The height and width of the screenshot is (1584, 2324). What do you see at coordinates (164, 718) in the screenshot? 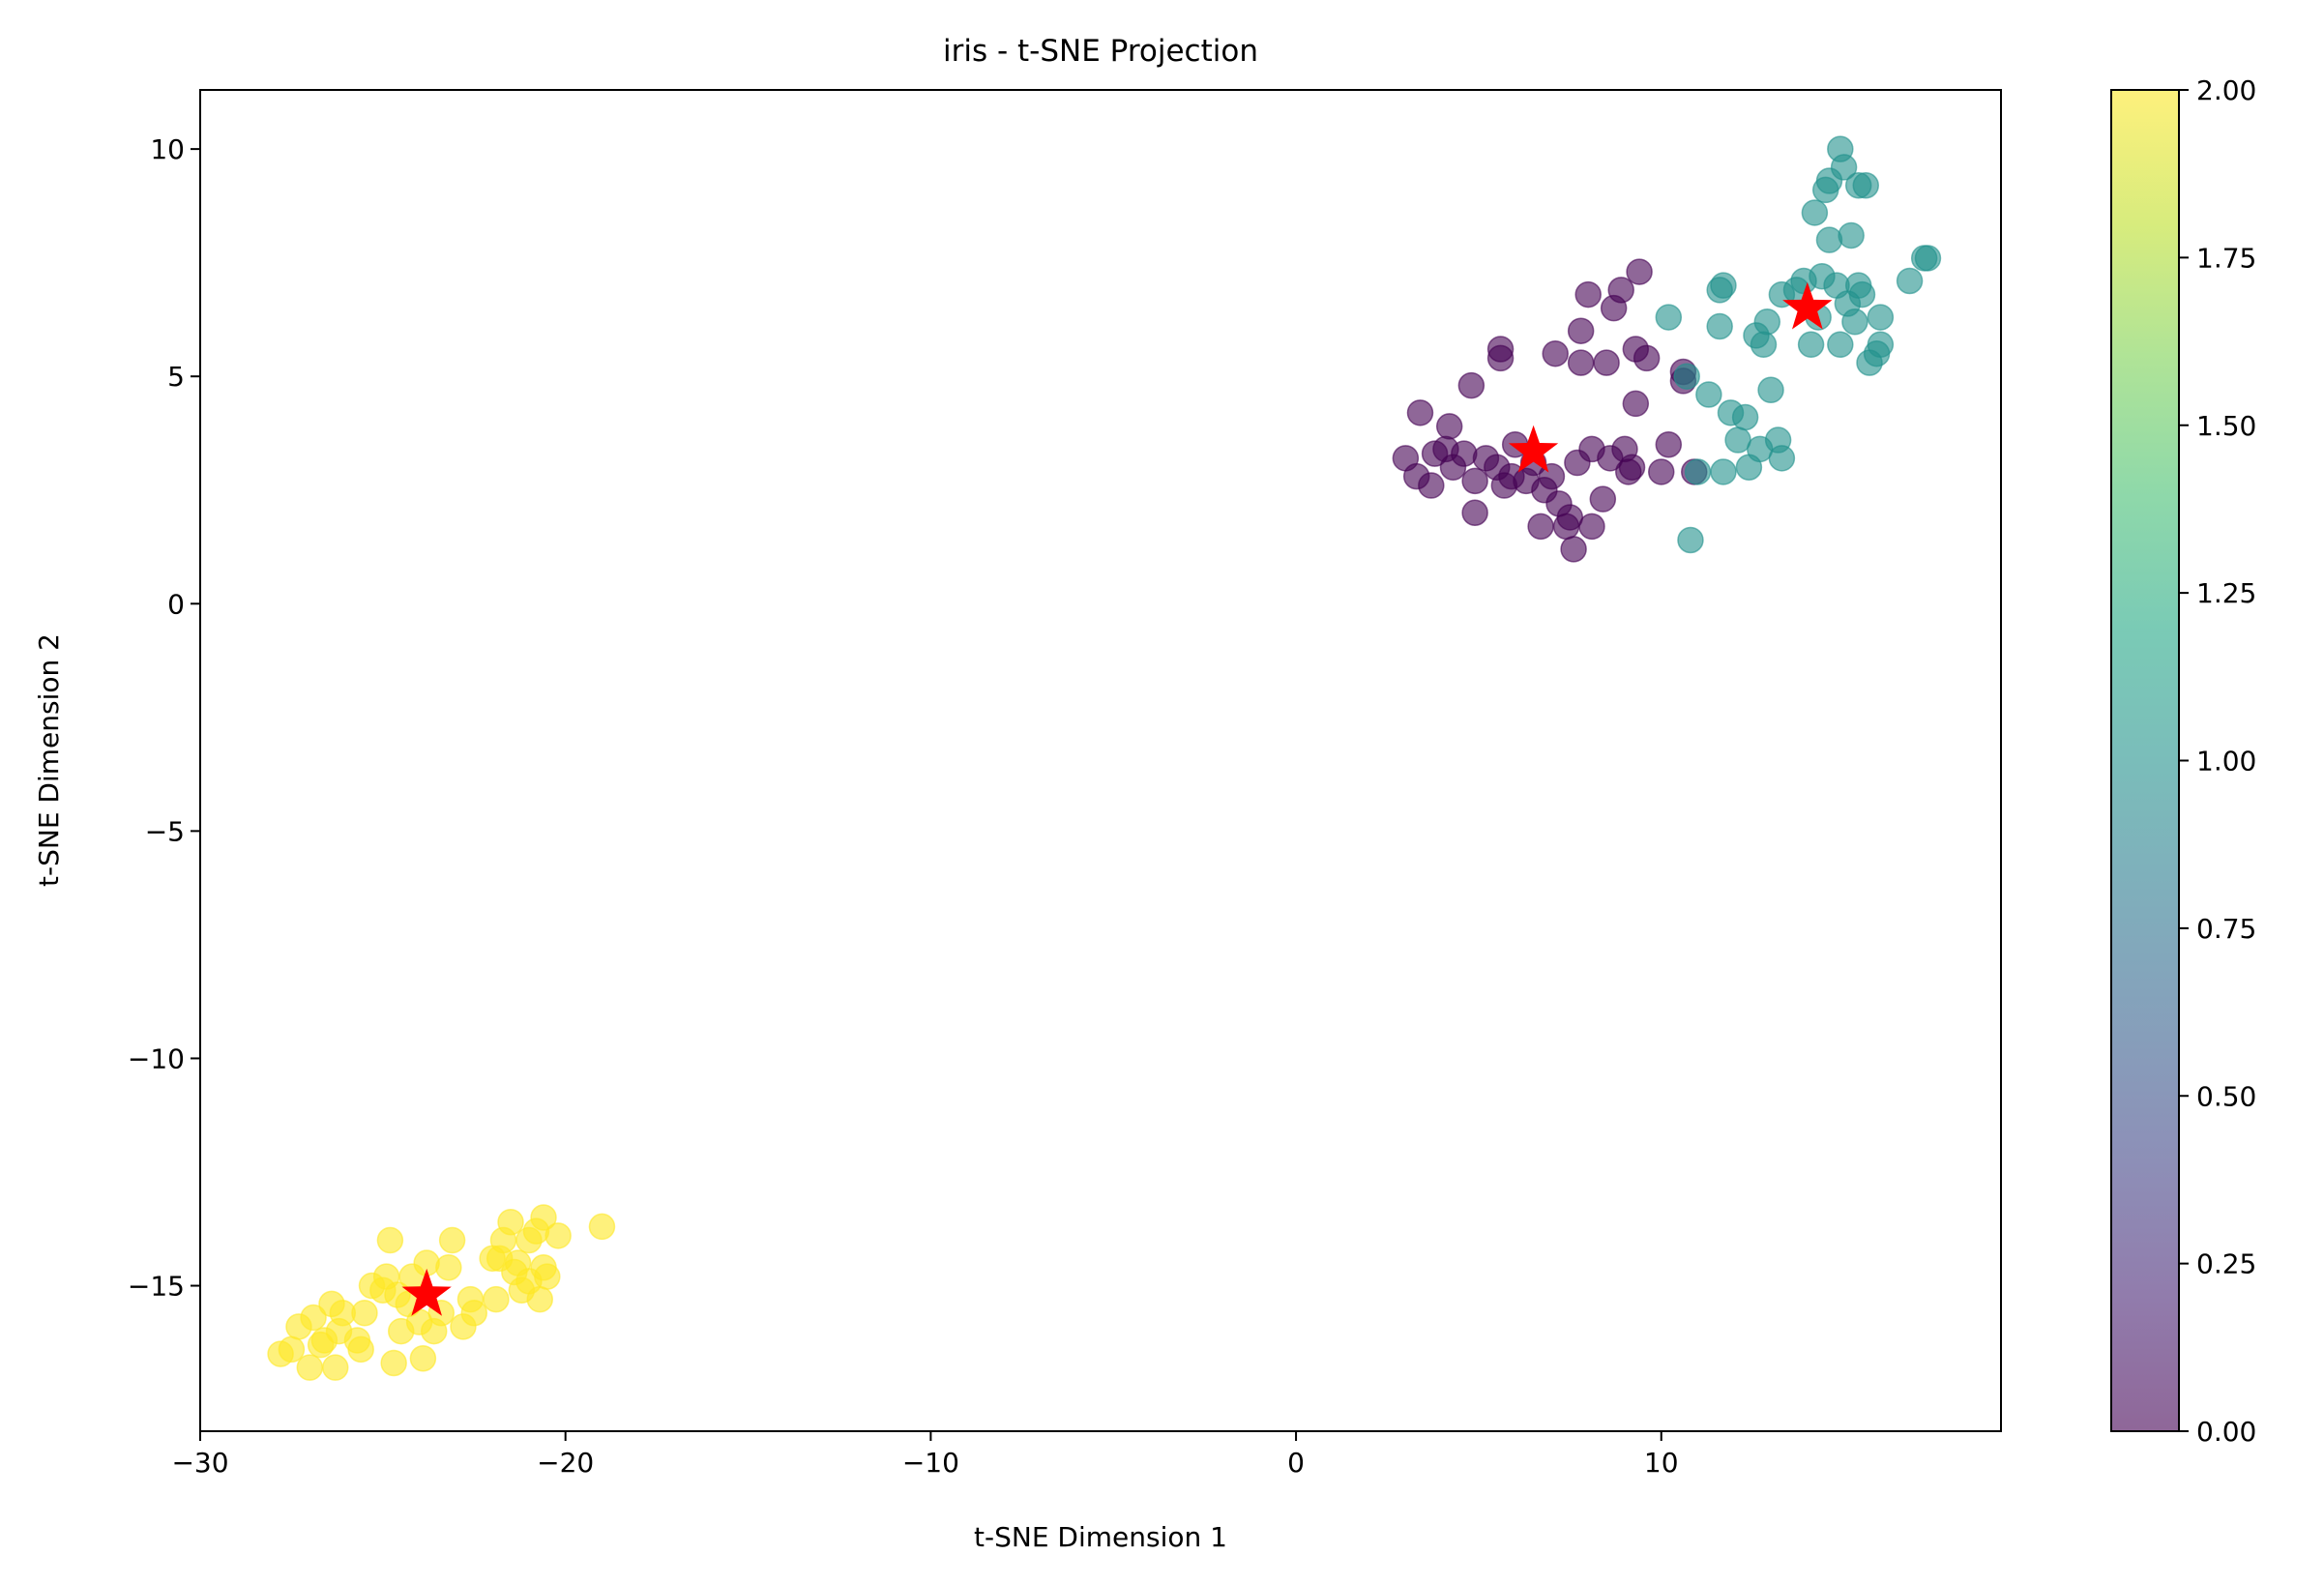
I see `y-axis-ticks: −15 −10 −5 0 5 10` at bounding box center [164, 718].